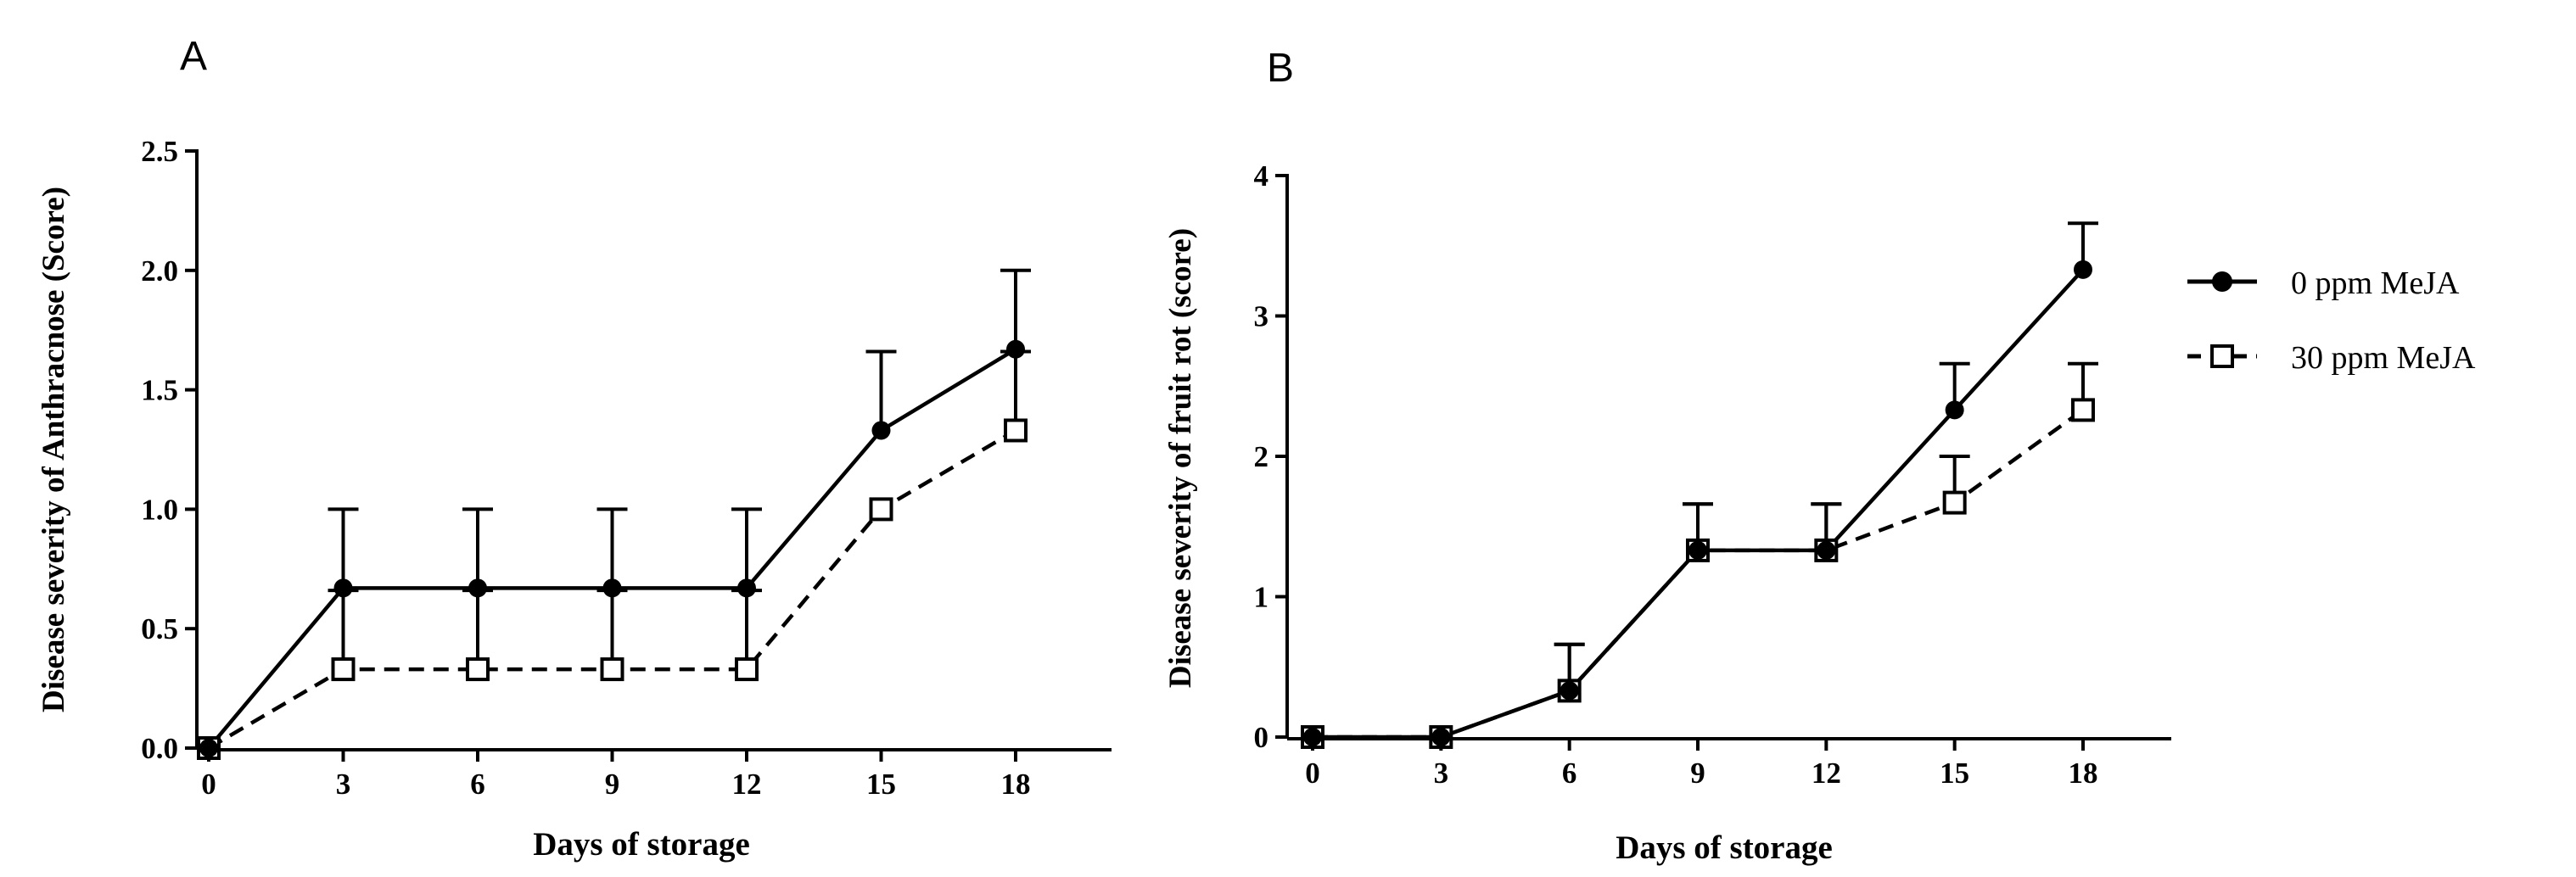 The height and width of the screenshot is (877, 2576). Describe the element at coordinates (343, 784) in the screenshot. I see `panel-a-x-tick-label: 3` at that location.